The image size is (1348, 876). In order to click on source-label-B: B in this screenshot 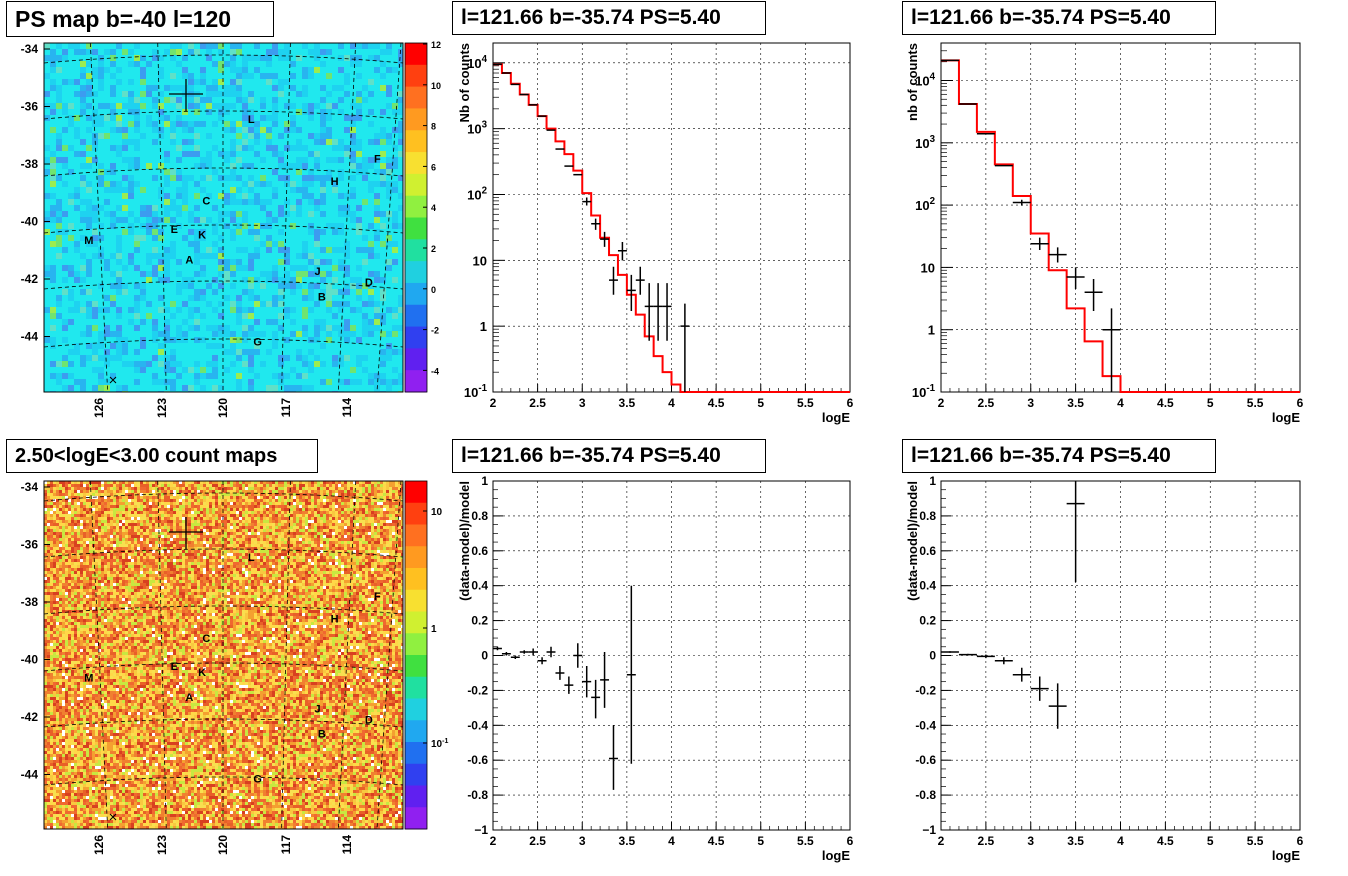, I will do `click(322, 735)`.